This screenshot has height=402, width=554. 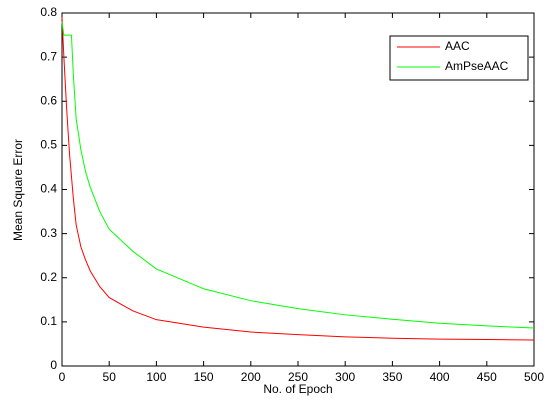 What do you see at coordinates (392, 377) in the screenshot?
I see `x-tick-label: 350` at bounding box center [392, 377].